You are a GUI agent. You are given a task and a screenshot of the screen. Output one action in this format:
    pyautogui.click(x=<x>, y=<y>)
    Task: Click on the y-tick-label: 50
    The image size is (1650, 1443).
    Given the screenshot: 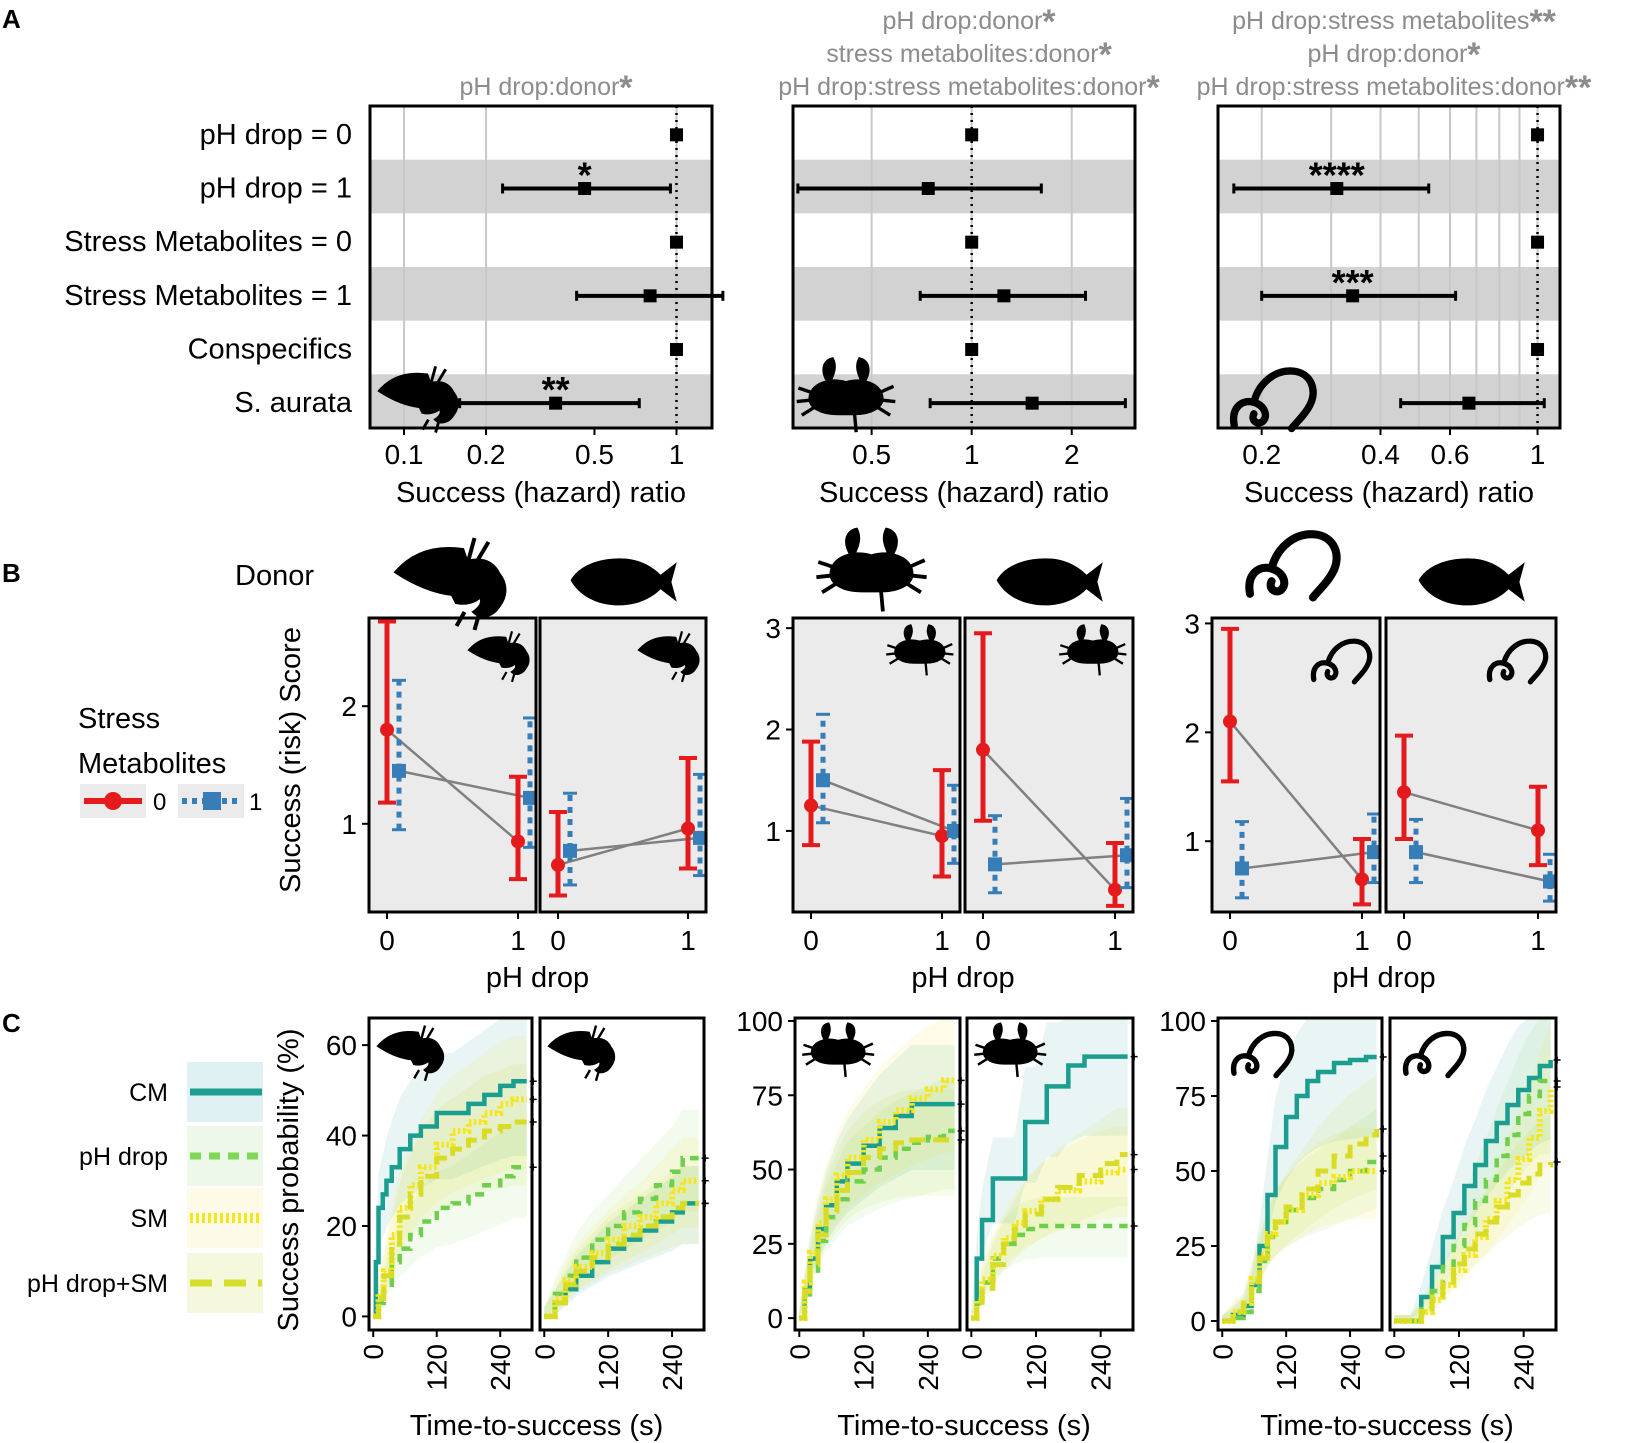 What is the action you would take?
    pyautogui.click(x=1190, y=1171)
    